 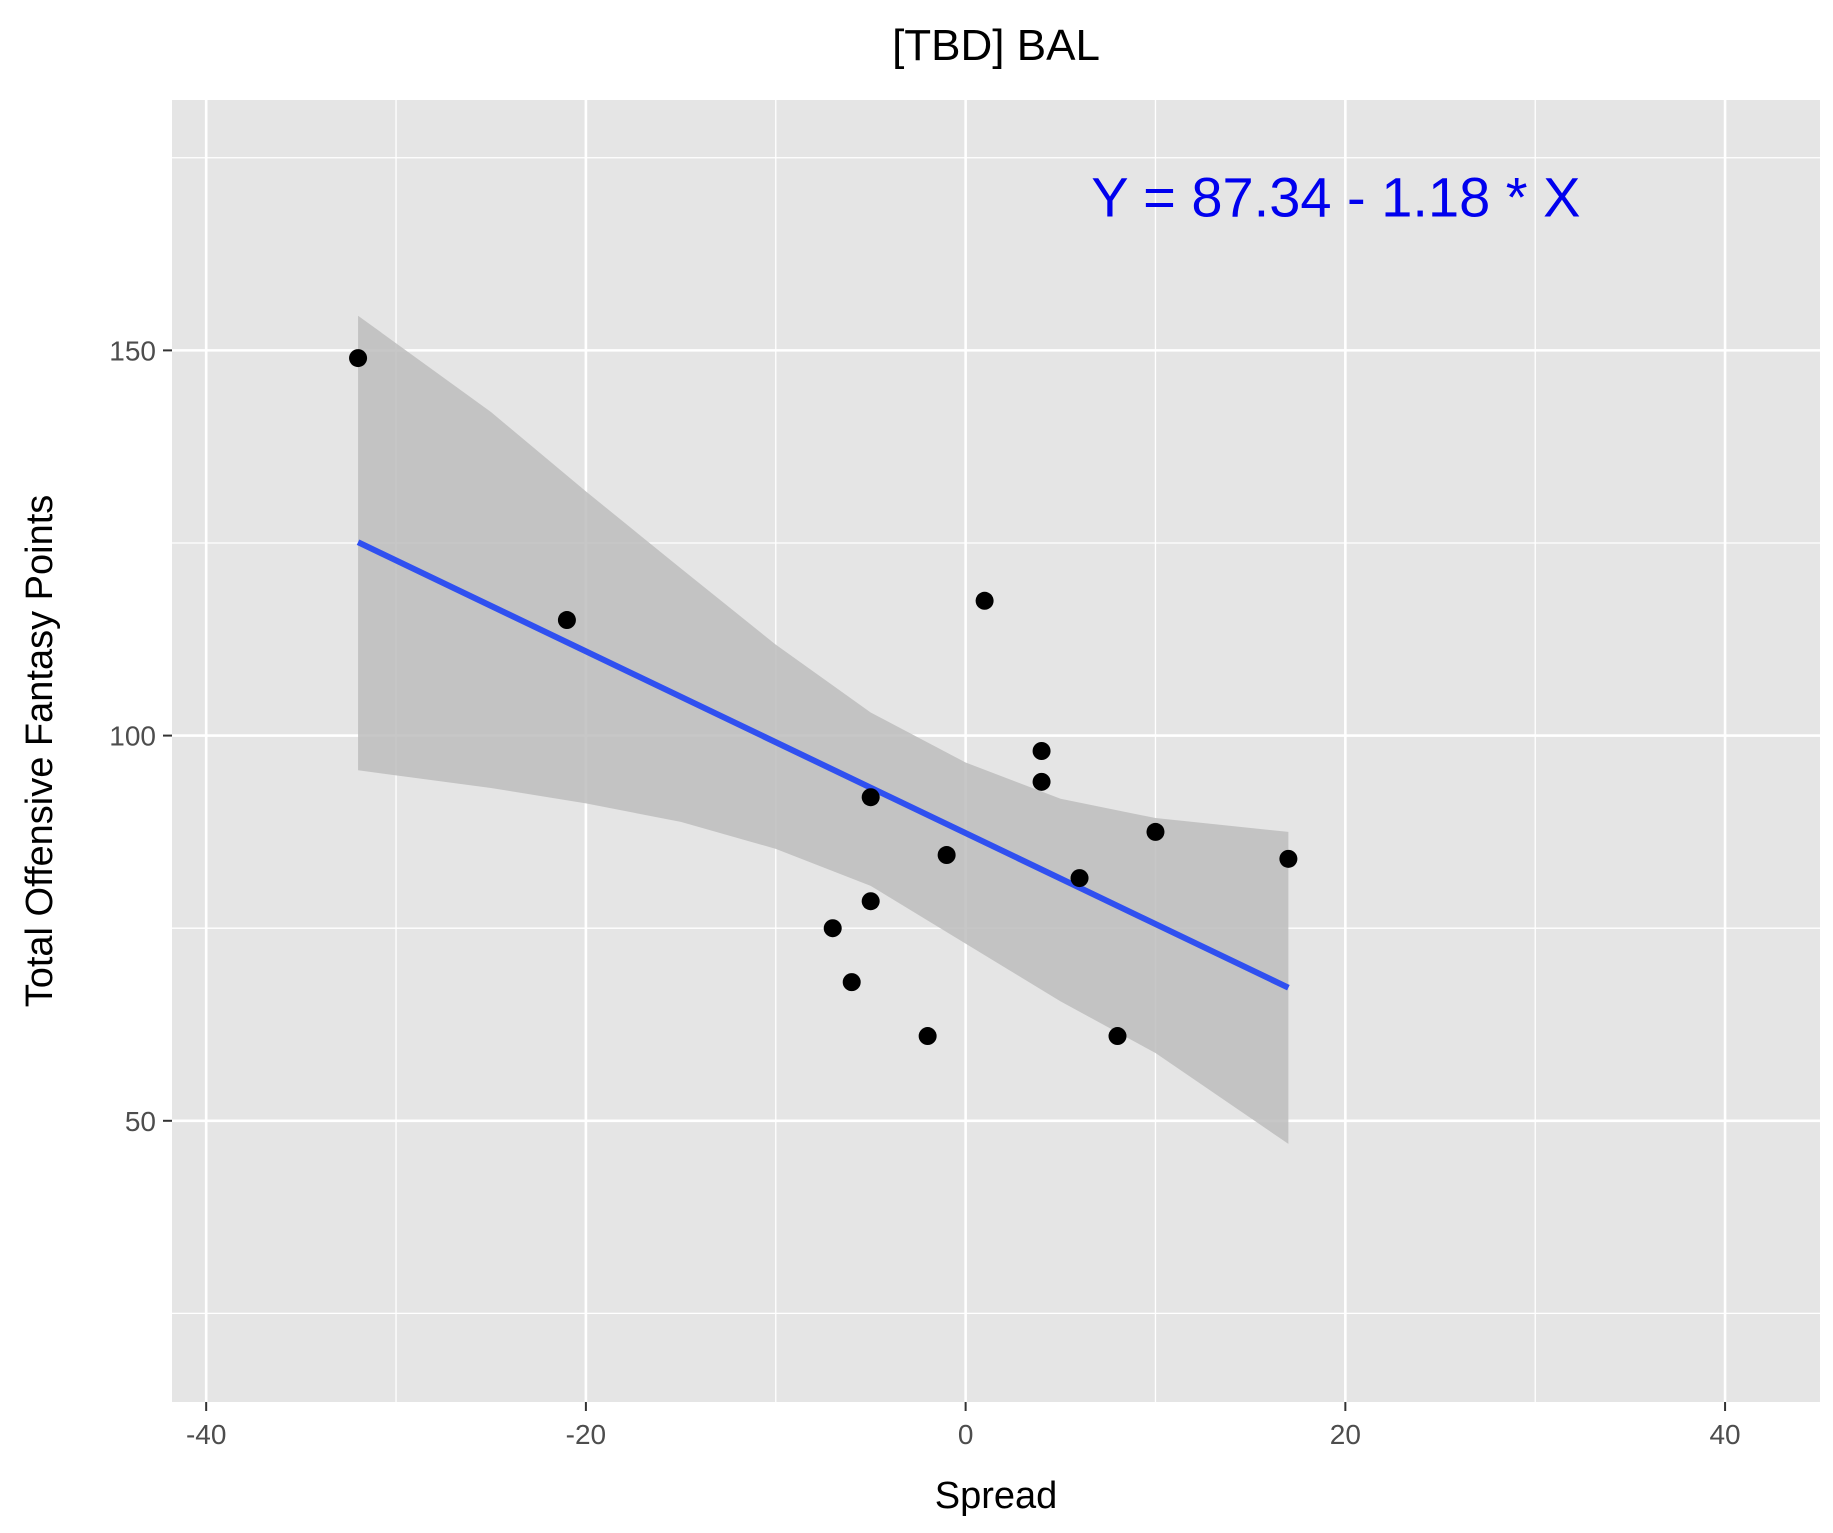 What do you see at coordinates (140, 1121) in the screenshot?
I see `y-tick-label: 50` at bounding box center [140, 1121].